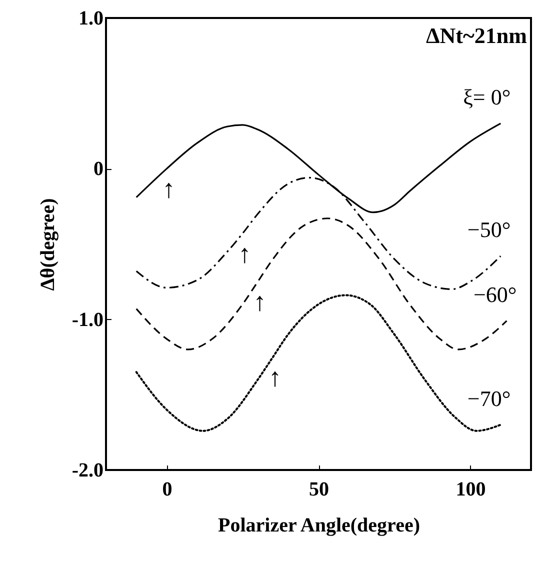 The width and height of the screenshot is (539, 565). I want to click on annotation: ΔNt~21nm, so click(476, 35).